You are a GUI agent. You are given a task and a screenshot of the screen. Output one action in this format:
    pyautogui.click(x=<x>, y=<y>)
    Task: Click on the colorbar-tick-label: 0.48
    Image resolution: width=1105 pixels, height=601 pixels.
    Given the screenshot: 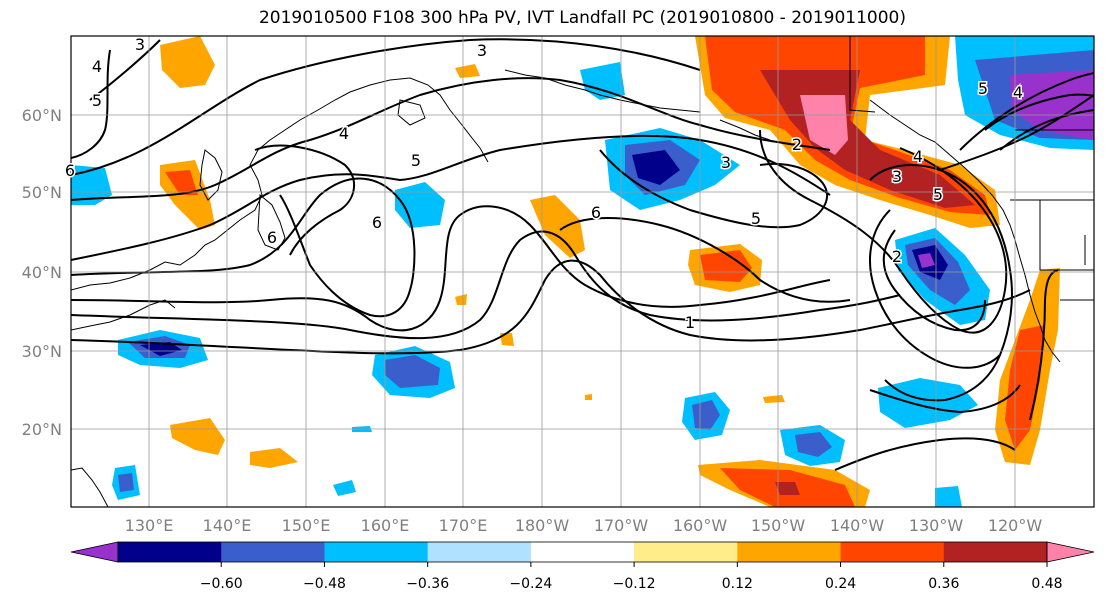 What is the action you would take?
    pyautogui.click(x=1046, y=584)
    